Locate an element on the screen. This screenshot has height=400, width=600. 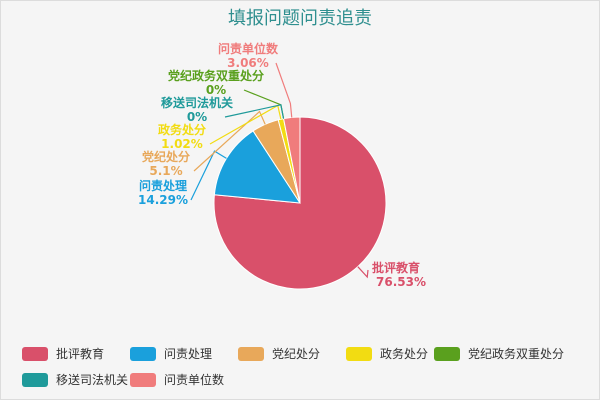
legend-label-4: 党纪政务双重处分 is located at coordinates (516, 353).